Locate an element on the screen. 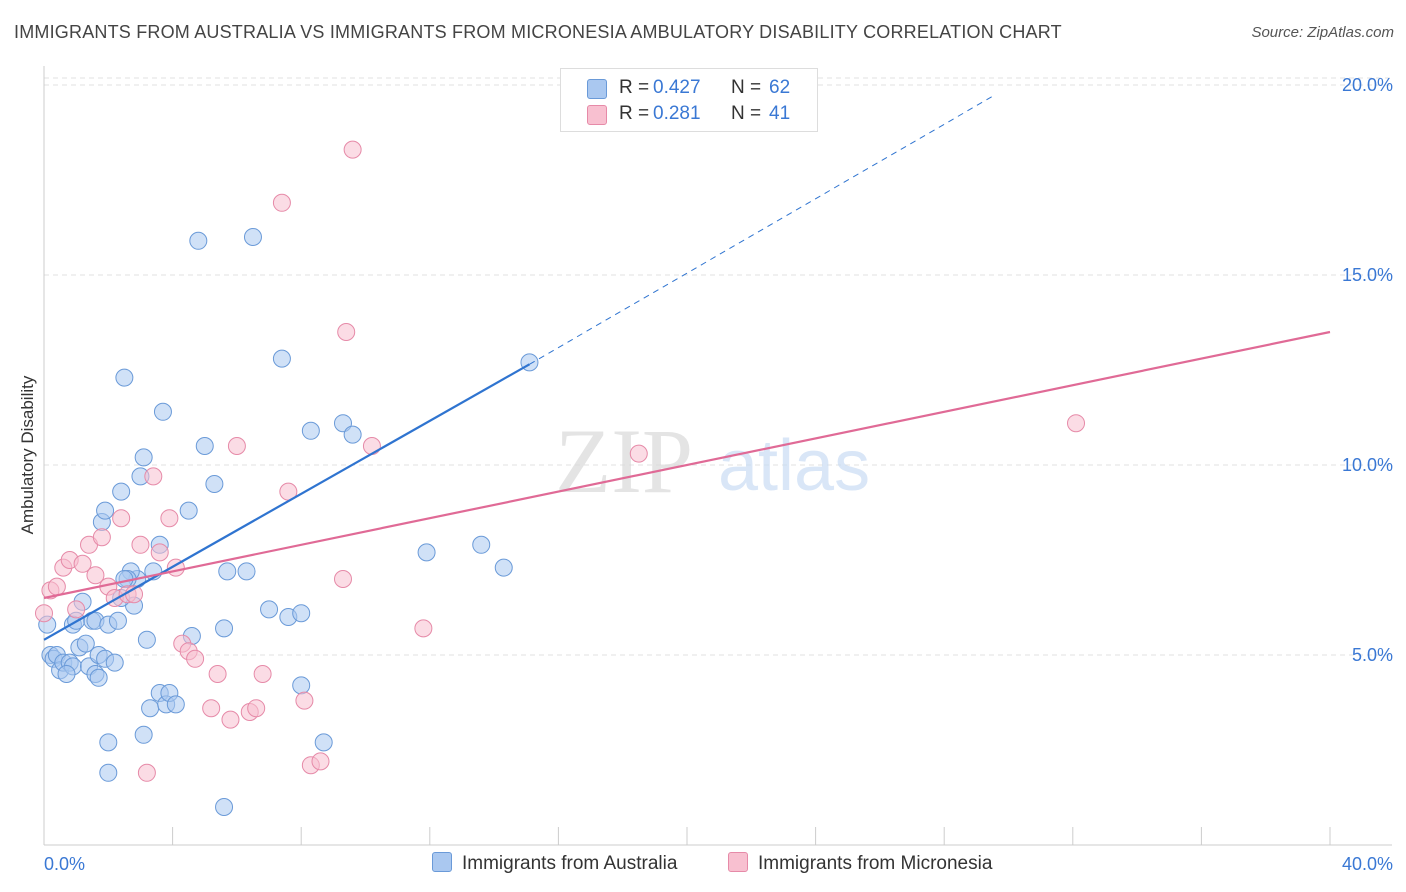 Image resolution: width=1406 pixels, height=892 pixels. bottom-legend-swatch-australia is located at coordinates (442, 862).